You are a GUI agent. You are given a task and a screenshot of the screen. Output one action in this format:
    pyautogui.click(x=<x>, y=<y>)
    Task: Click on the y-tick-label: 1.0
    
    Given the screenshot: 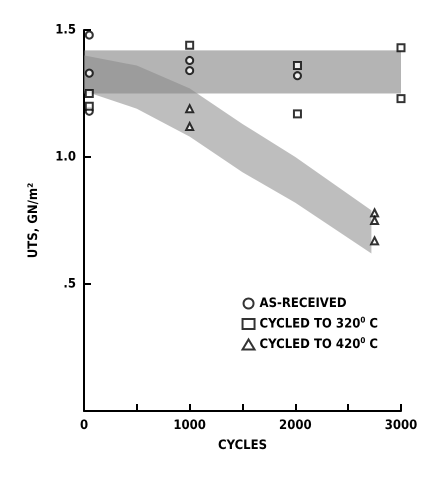 What is the action you would take?
    pyautogui.click(x=65, y=157)
    